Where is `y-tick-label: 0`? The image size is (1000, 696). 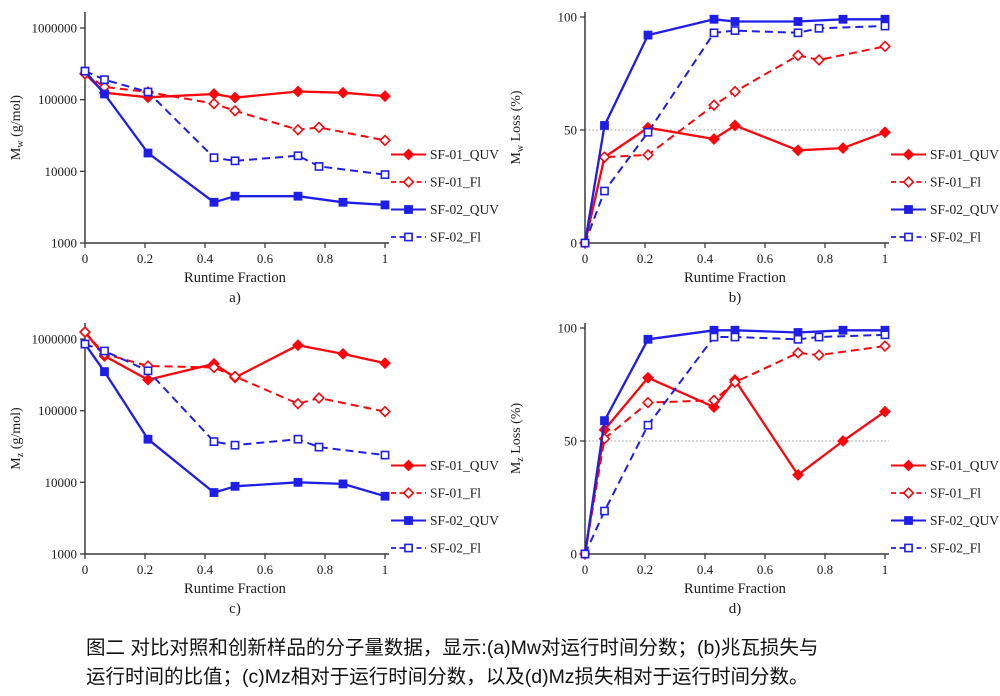 y-tick-label: 0 is located at coordinates (574, 243).